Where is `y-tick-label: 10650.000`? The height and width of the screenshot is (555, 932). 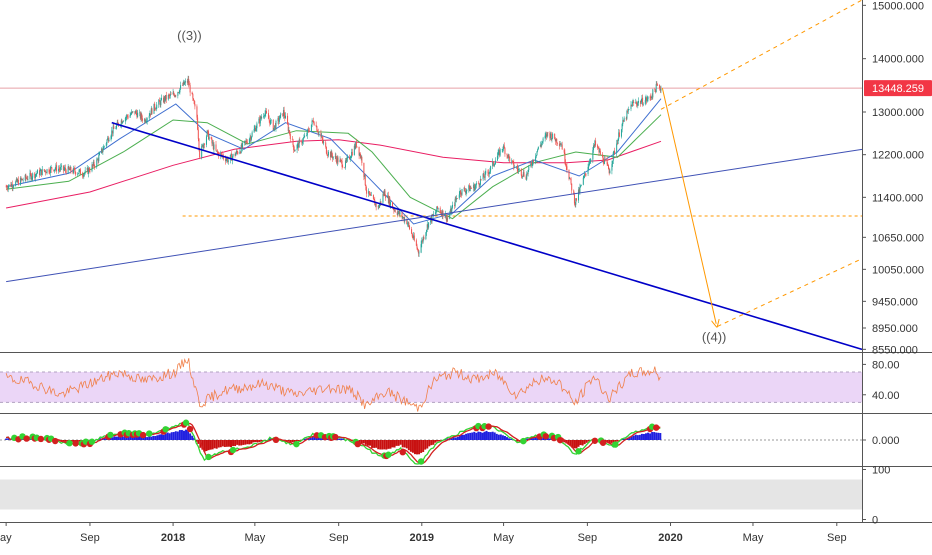 y-tick-label: 10650.000 is located at coordinates (898, 238).